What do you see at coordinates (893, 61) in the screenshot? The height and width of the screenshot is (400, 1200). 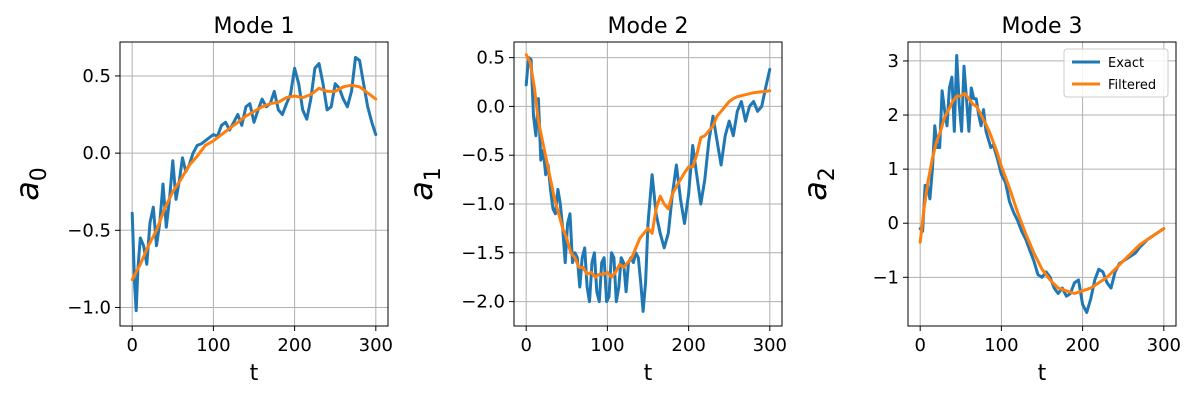 I see `y-tick-label: 3` at bounding box center [893, 61].